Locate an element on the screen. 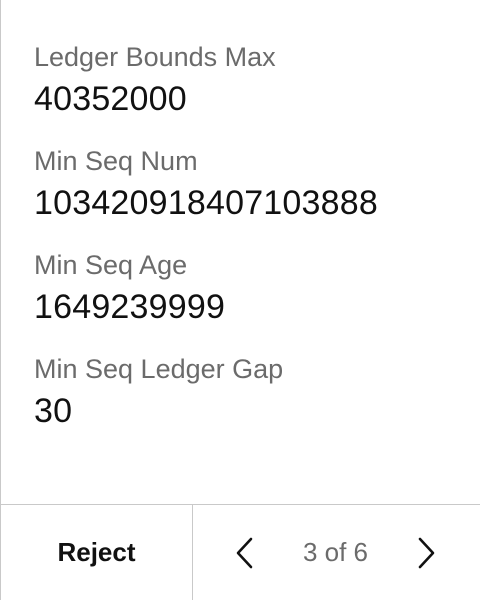 This screenshot has width=480, height=600. field-label: Min Seq Num is located at coordinates (116, 161).